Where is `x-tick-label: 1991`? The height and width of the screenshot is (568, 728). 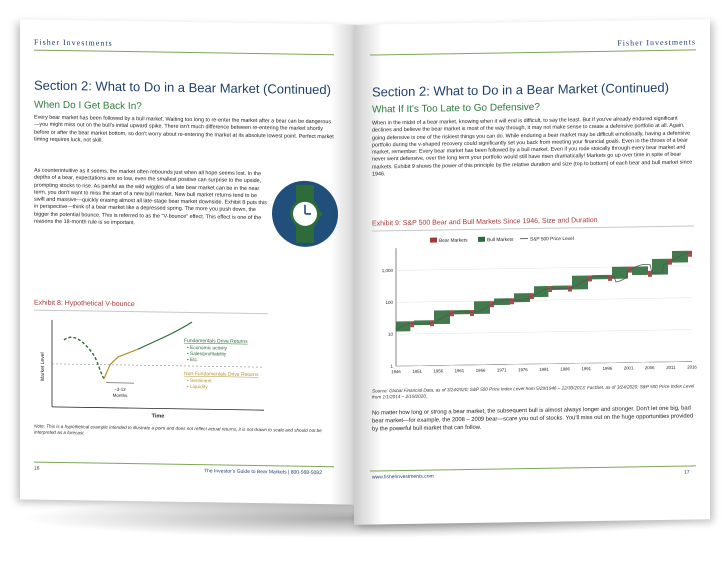
x-tick-label: 1991 is located at coordinates (587, 368).